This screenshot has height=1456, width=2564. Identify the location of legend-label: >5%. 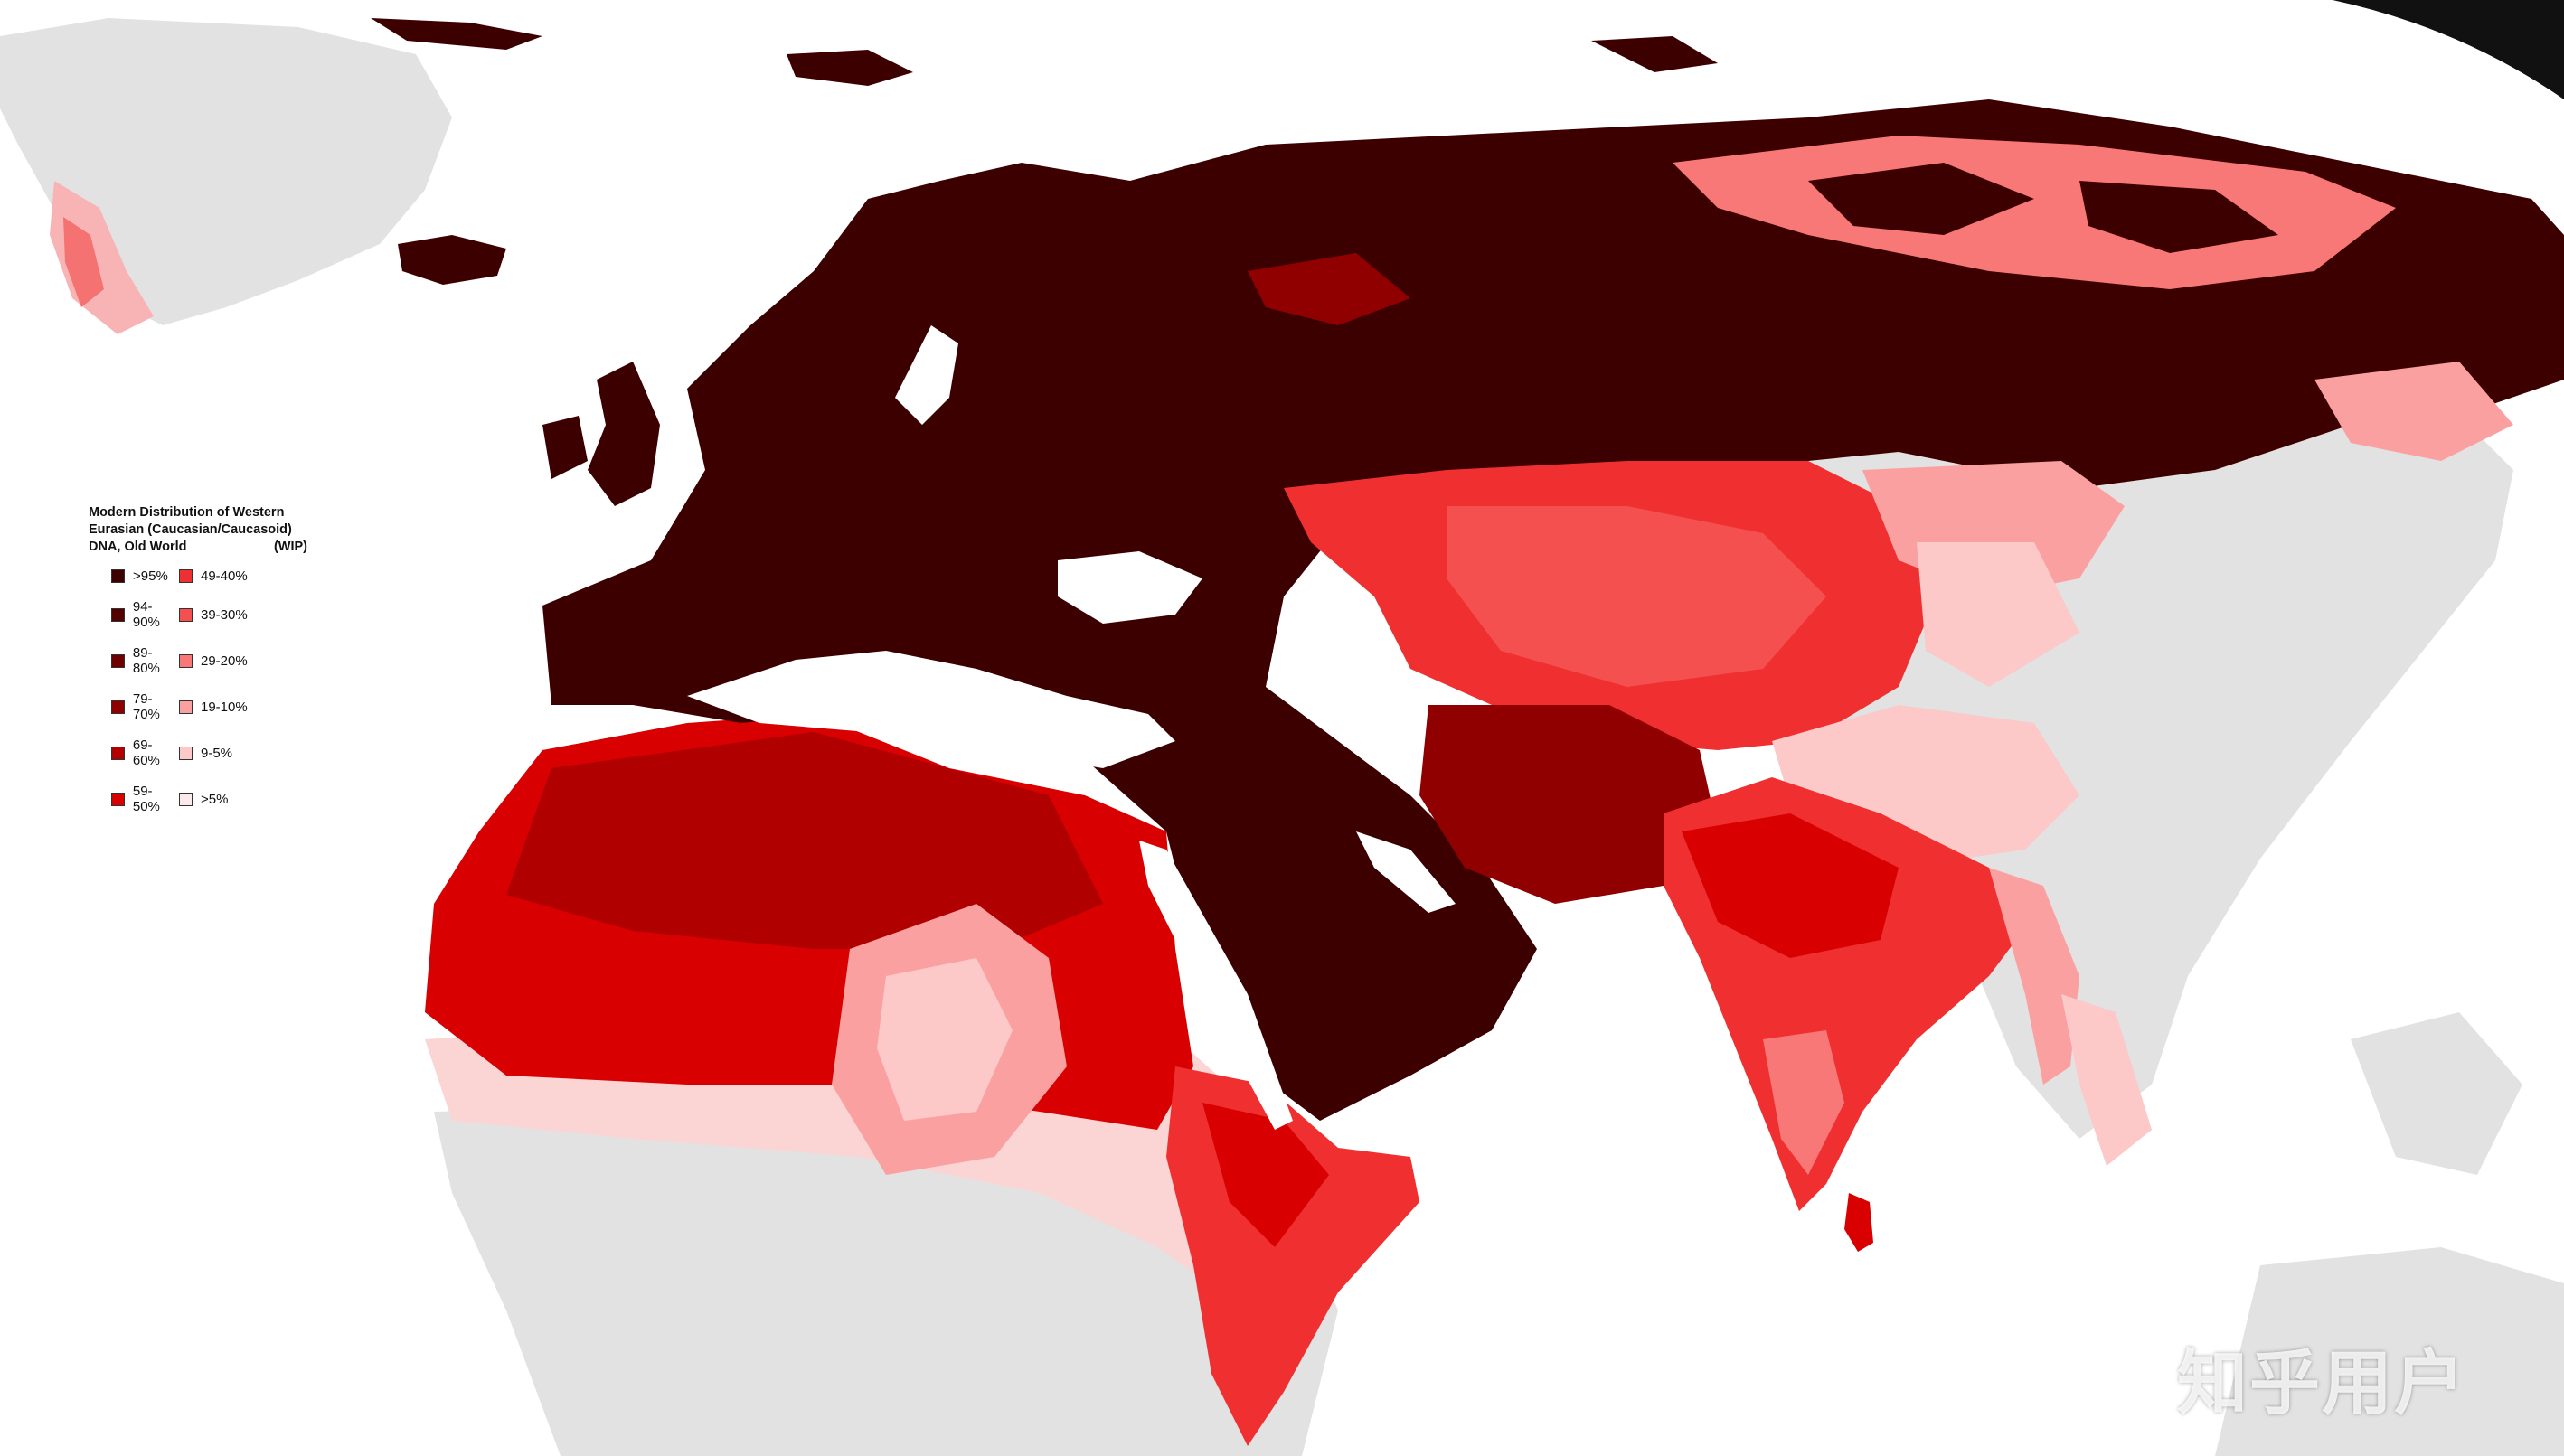
(215, 799).